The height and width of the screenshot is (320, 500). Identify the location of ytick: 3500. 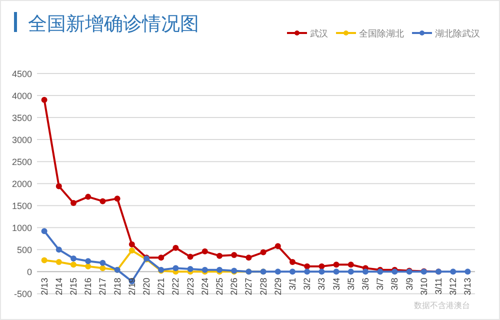
(22, 118).